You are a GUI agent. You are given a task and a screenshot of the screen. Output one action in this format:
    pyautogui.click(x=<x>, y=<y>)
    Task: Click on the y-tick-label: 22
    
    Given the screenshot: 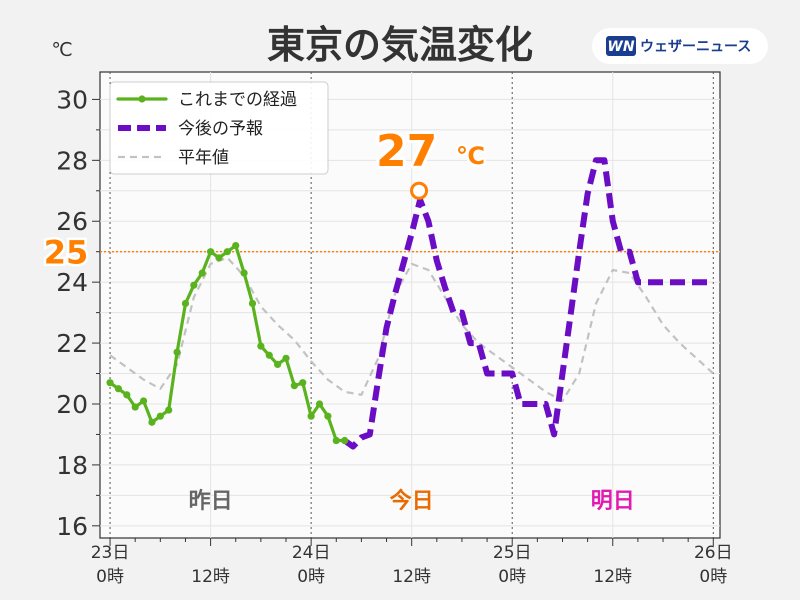 What is the action you would take?
    pyautogui.click(x=72, y=343)
    